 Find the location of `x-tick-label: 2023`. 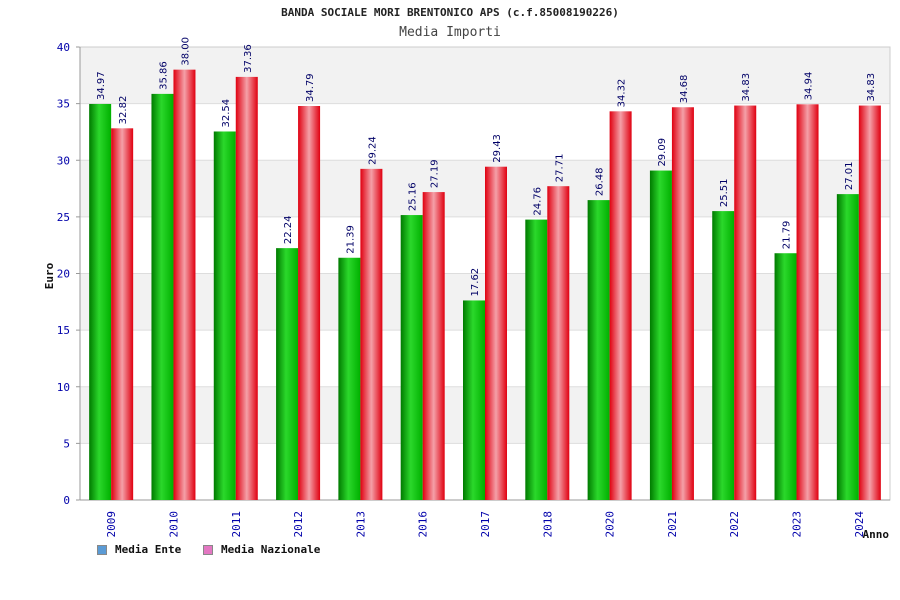

x-tick-label: 2023 is located at coordinates (797, 524).